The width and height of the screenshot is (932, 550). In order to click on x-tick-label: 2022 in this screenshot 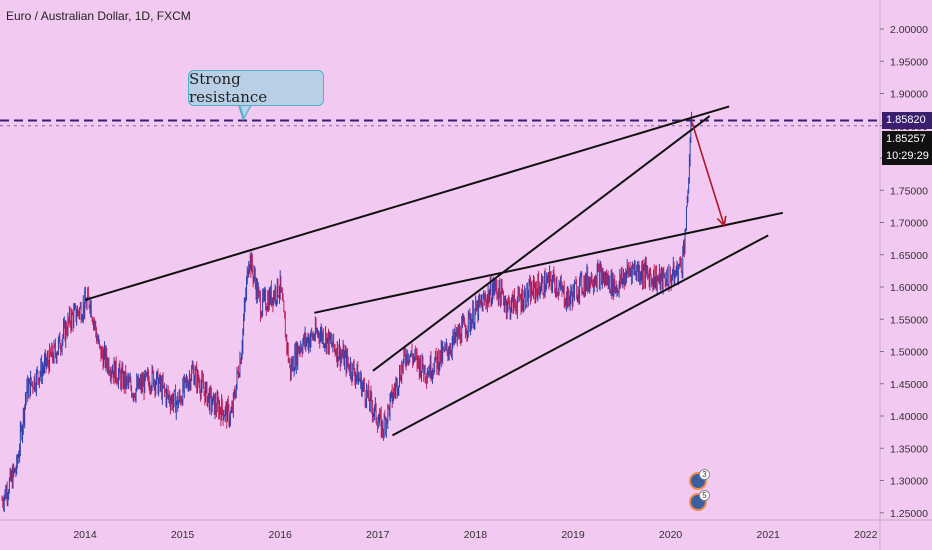, I will do `click(866, 535)`.